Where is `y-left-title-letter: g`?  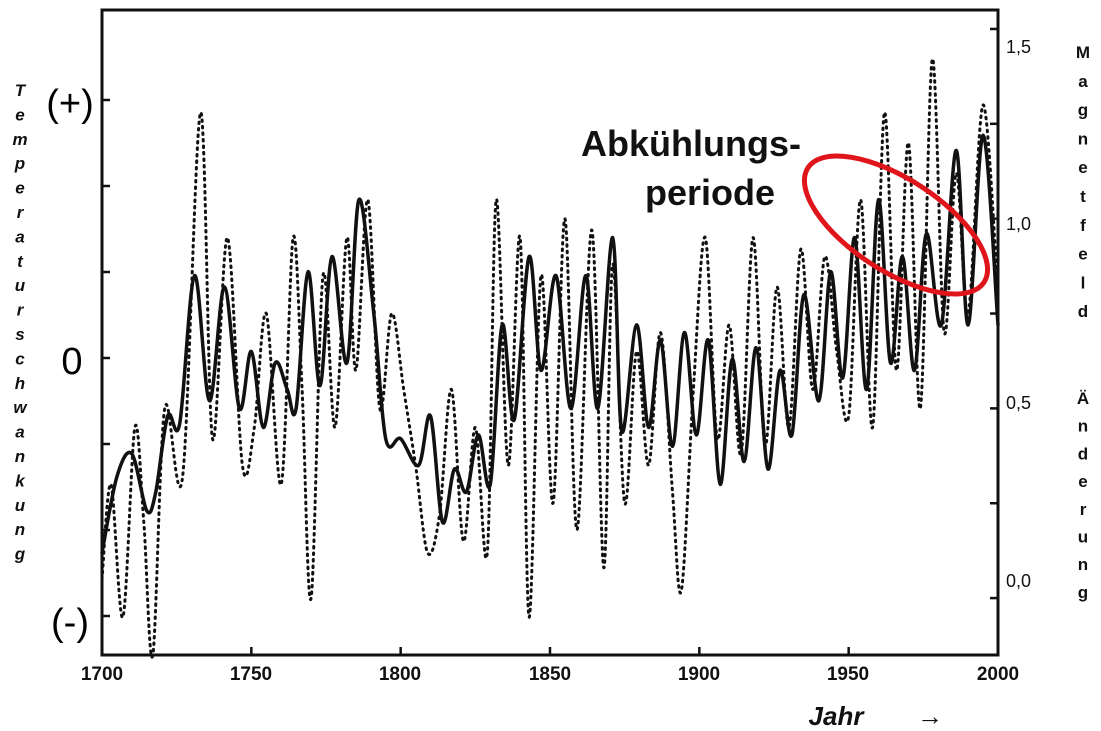
y-left-title-letter: g is located at coordinates (20, 554).